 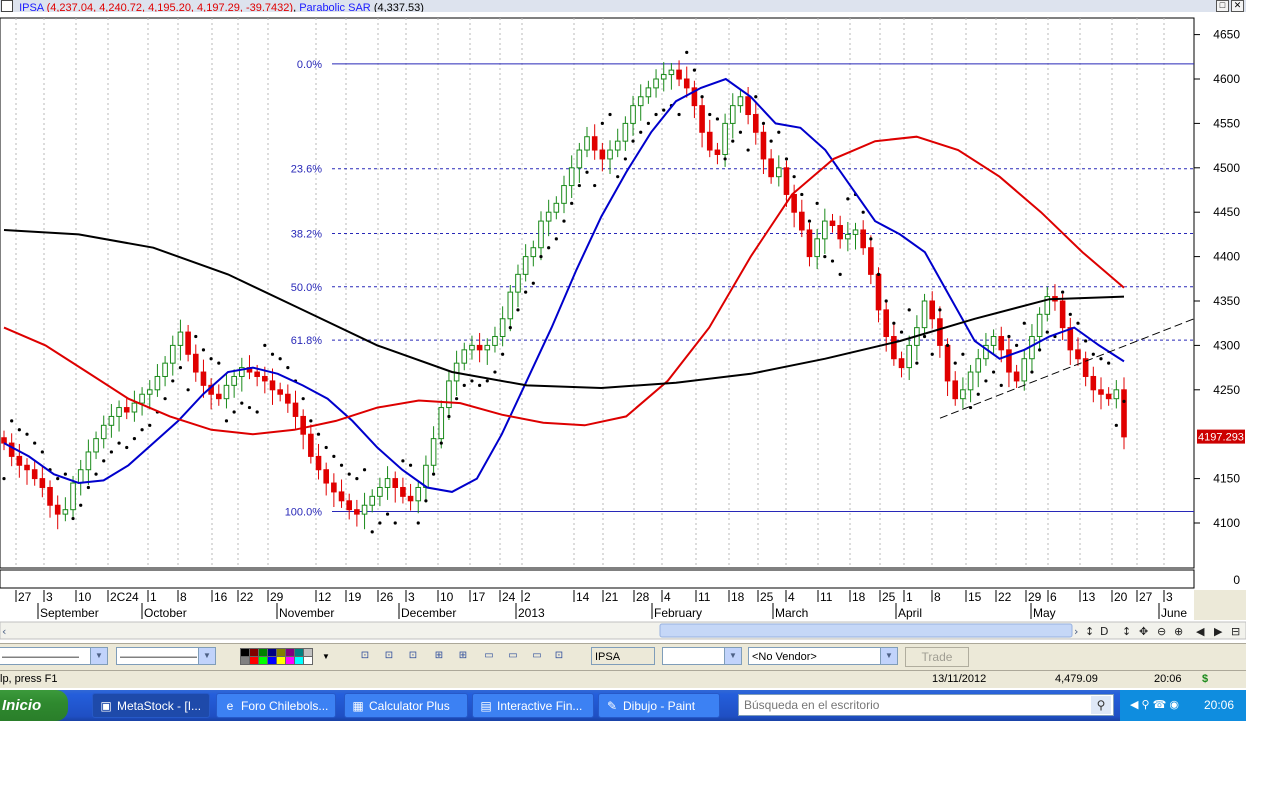 What do you see at coordinates (285, 656) in the screenshot?
I see `color-palette: ▼` at bounding box center [285, 656].